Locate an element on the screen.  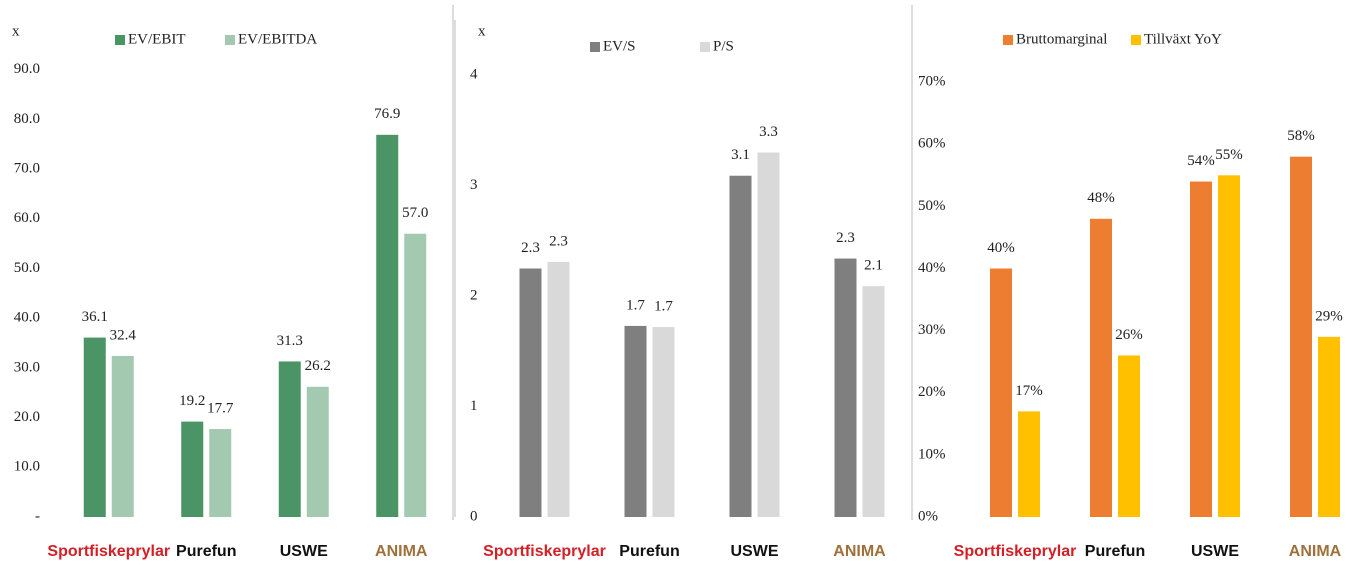
legend-label: Bruttomarginal is located at coordinates (1061, 39).